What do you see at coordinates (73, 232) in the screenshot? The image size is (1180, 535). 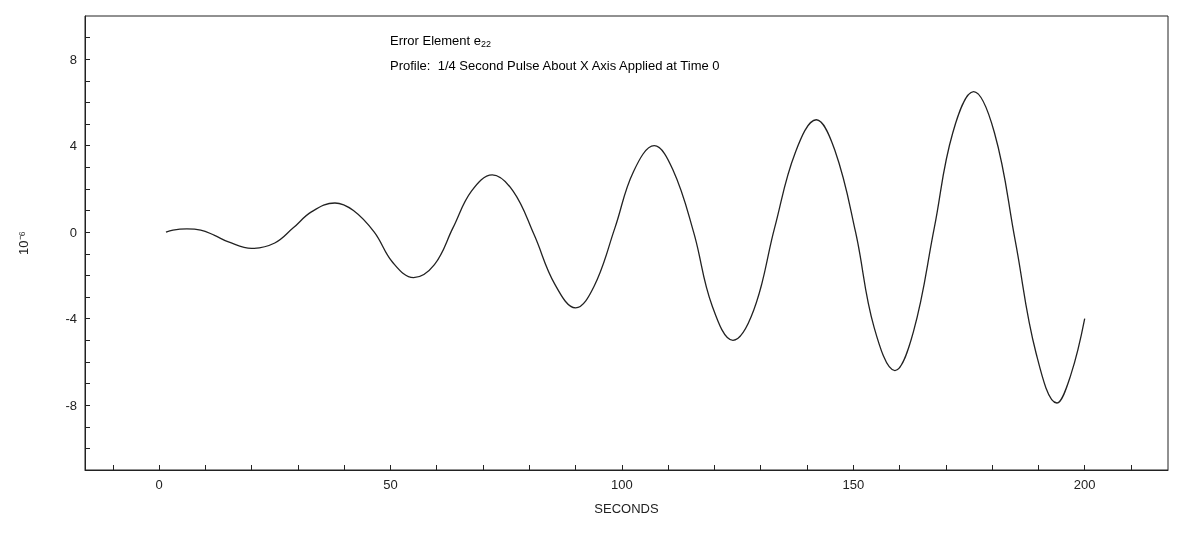 I see `y-tick-label: 0` at bounding box center [73, 232].